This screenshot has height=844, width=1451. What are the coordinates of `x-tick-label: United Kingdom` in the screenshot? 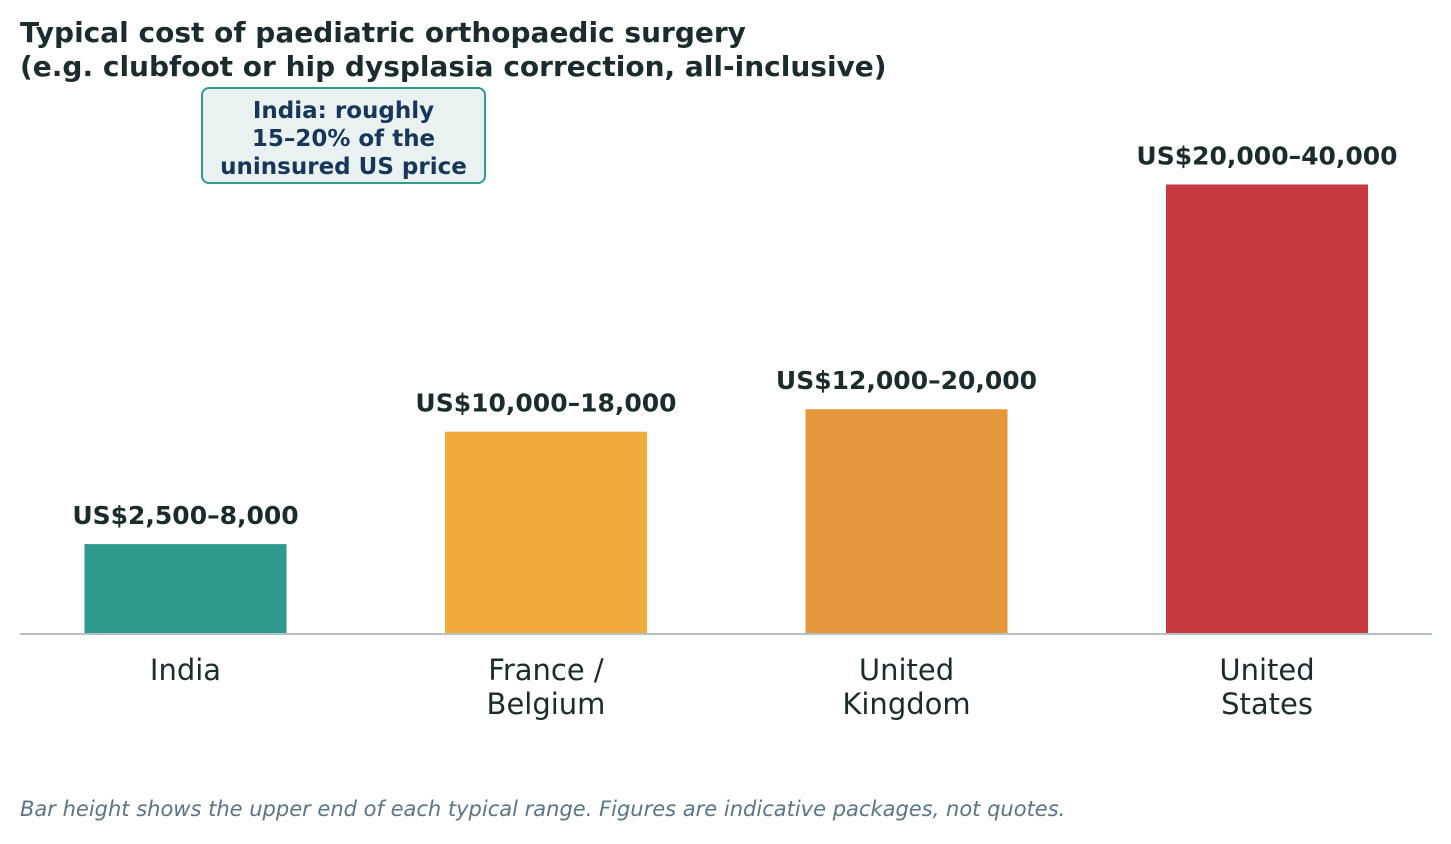 It's located at (906, 687).